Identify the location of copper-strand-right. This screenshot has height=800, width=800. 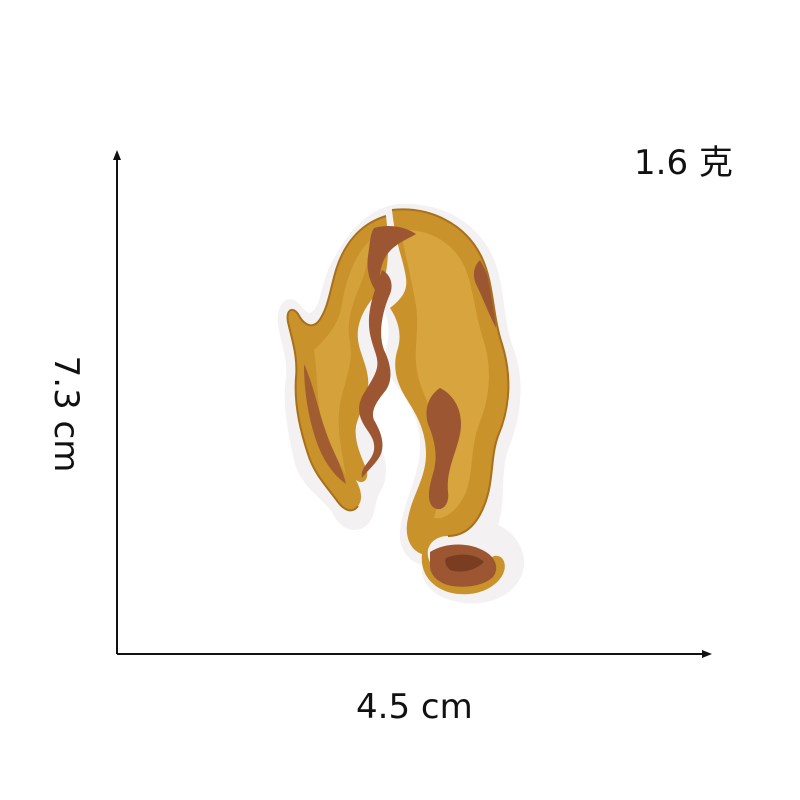
(484, 294).